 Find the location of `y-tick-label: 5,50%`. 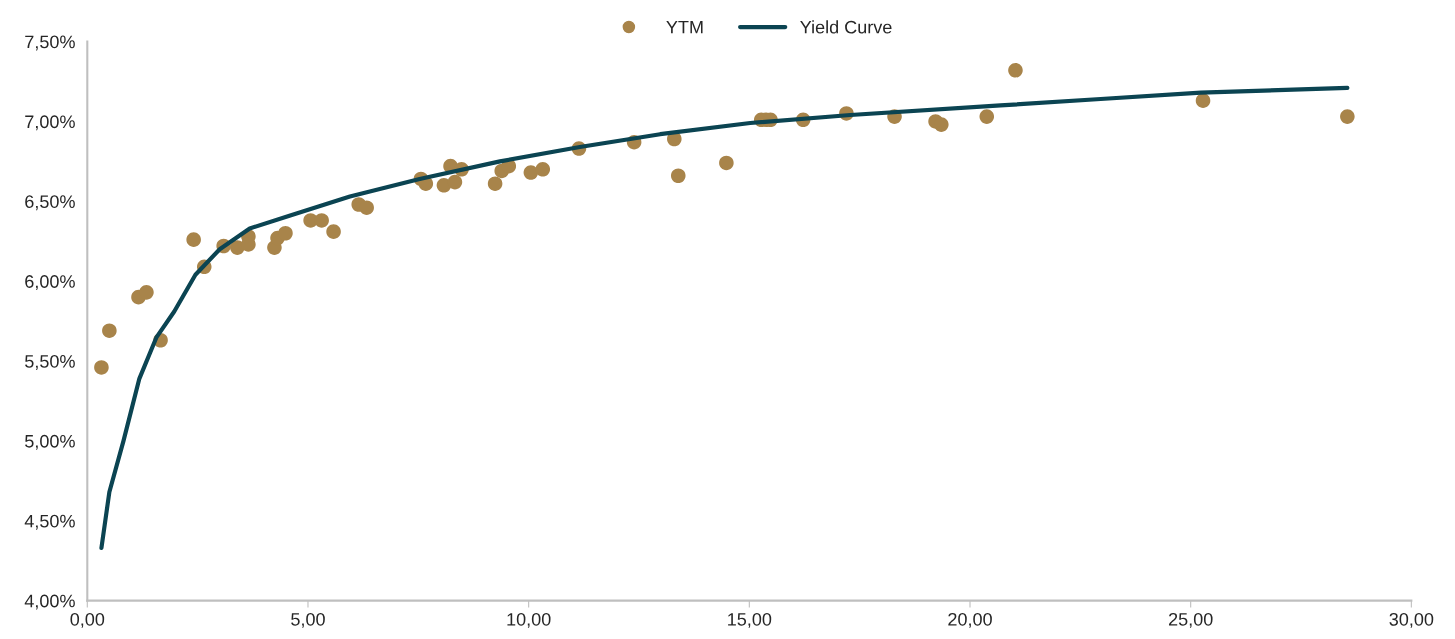

y-tick-label: 5,50% is located at coordinates (50, 362).